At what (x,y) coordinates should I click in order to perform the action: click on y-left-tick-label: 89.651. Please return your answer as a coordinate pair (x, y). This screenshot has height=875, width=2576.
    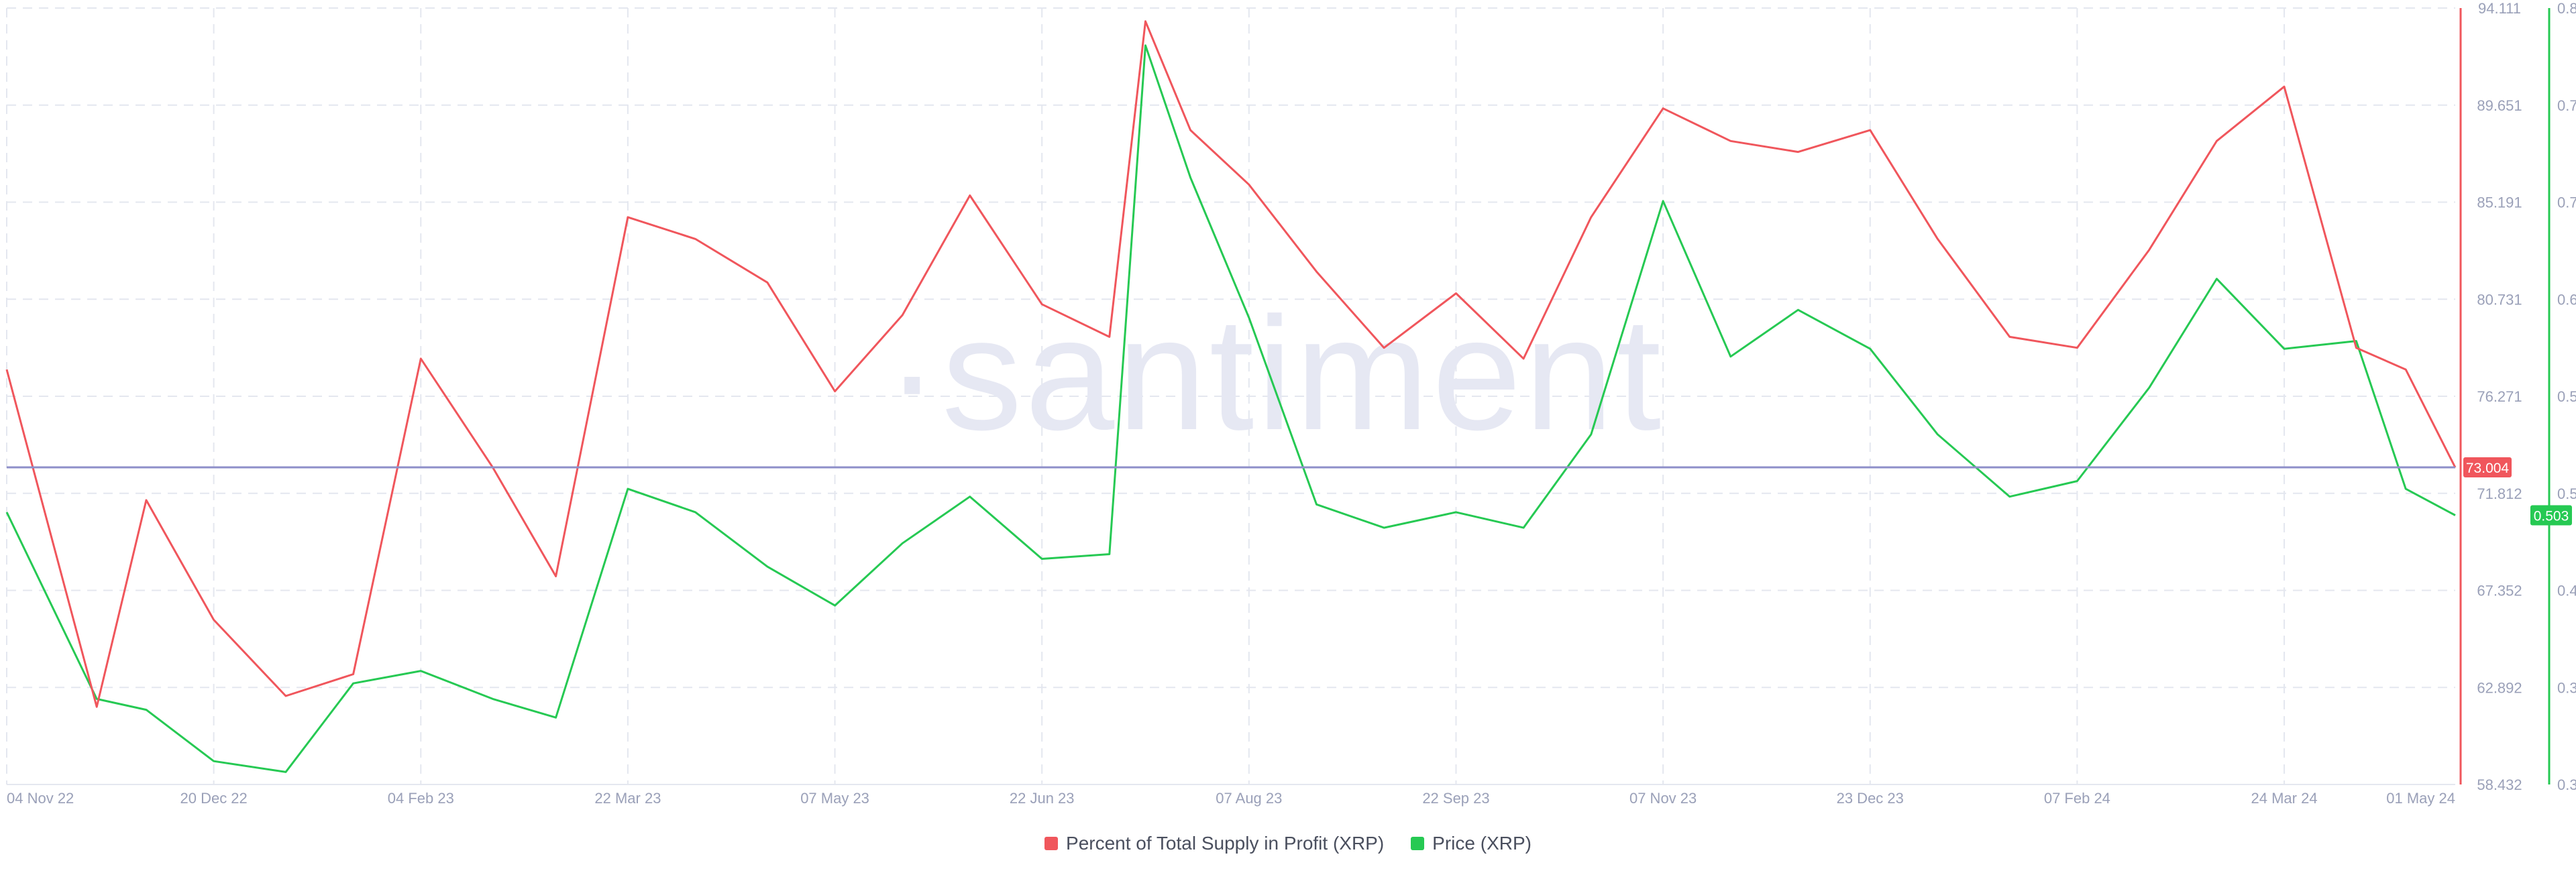
    Looking at the image, I should click on (2499, 105).